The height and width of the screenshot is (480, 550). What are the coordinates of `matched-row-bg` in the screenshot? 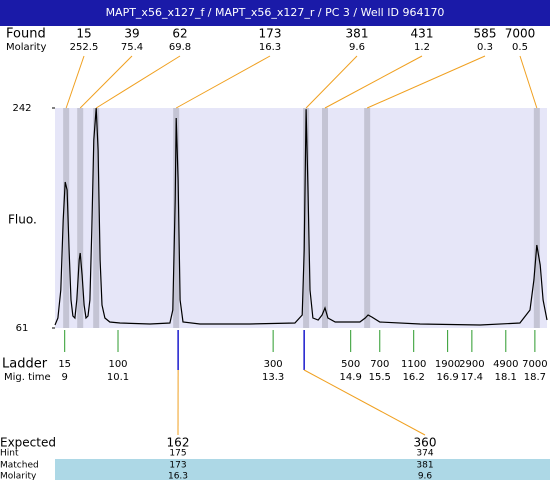 It's located at (302, 469).